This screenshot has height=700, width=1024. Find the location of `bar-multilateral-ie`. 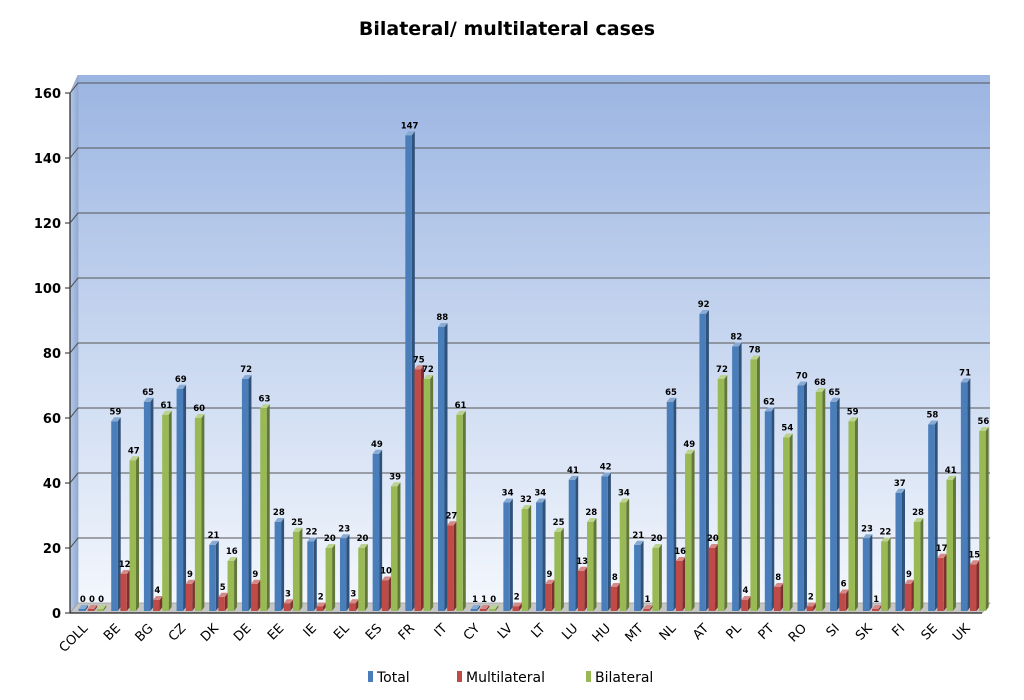

bar-multilateral-ie is located at coordinates (321, 606).